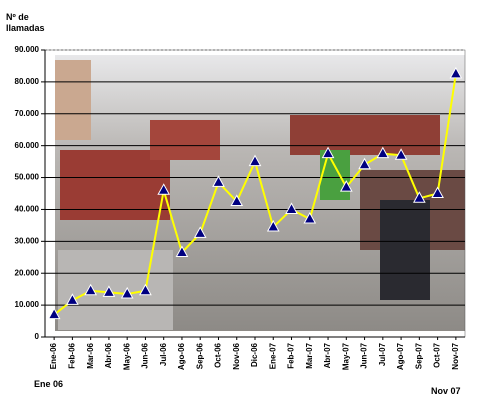 This screenshot has height=405, width=477. What do you see at coordinates (25, 22) in the screenshot?
I see `y-axis-label: Nº de llamadas` at bounding box center [25, 22].